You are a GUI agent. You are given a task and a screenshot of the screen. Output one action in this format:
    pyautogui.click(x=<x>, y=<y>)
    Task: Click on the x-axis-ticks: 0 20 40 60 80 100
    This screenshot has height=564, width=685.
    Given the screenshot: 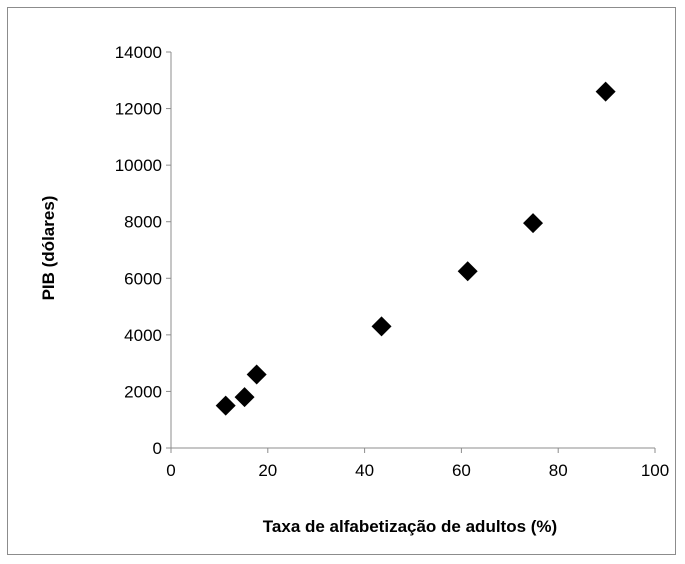 What is the action you would take?
    pyautogui.click(x=417, y=464)
    